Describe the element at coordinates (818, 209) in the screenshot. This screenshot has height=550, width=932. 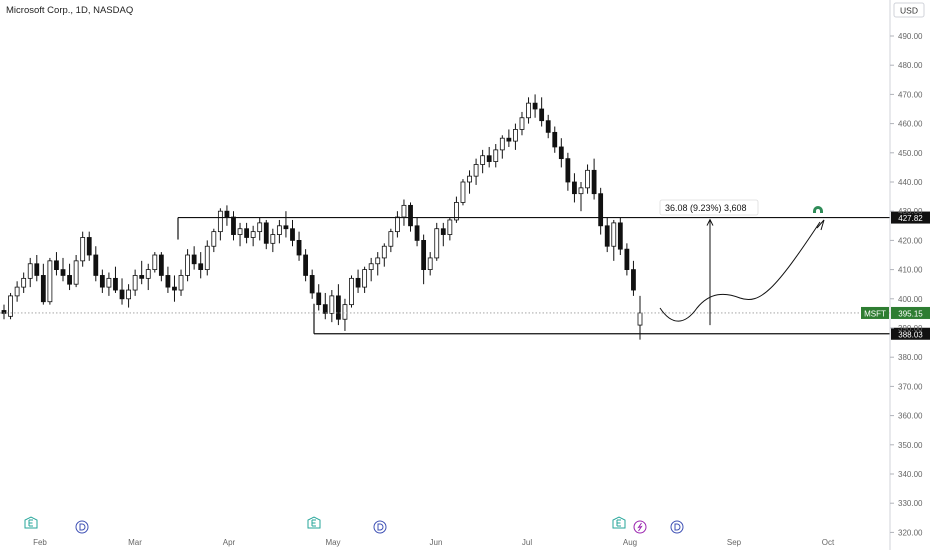
I see `magnet-icon` at that location.